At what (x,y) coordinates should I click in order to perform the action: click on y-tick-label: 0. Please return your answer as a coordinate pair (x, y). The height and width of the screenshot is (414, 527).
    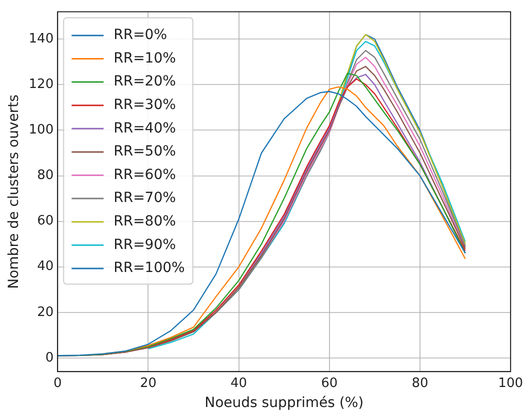
    Looking at the image, I should click on (49, 358).